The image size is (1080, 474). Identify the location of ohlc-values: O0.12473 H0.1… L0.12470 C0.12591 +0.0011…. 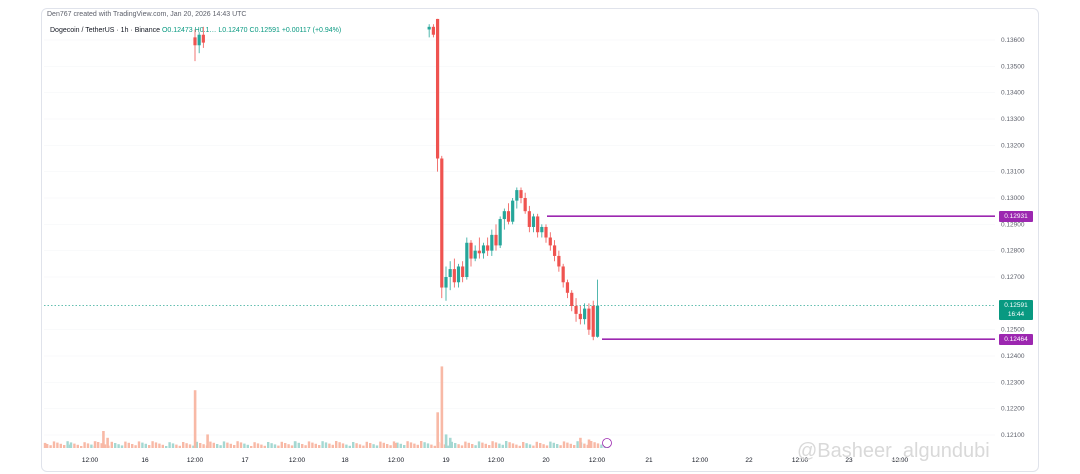
(251, 30).